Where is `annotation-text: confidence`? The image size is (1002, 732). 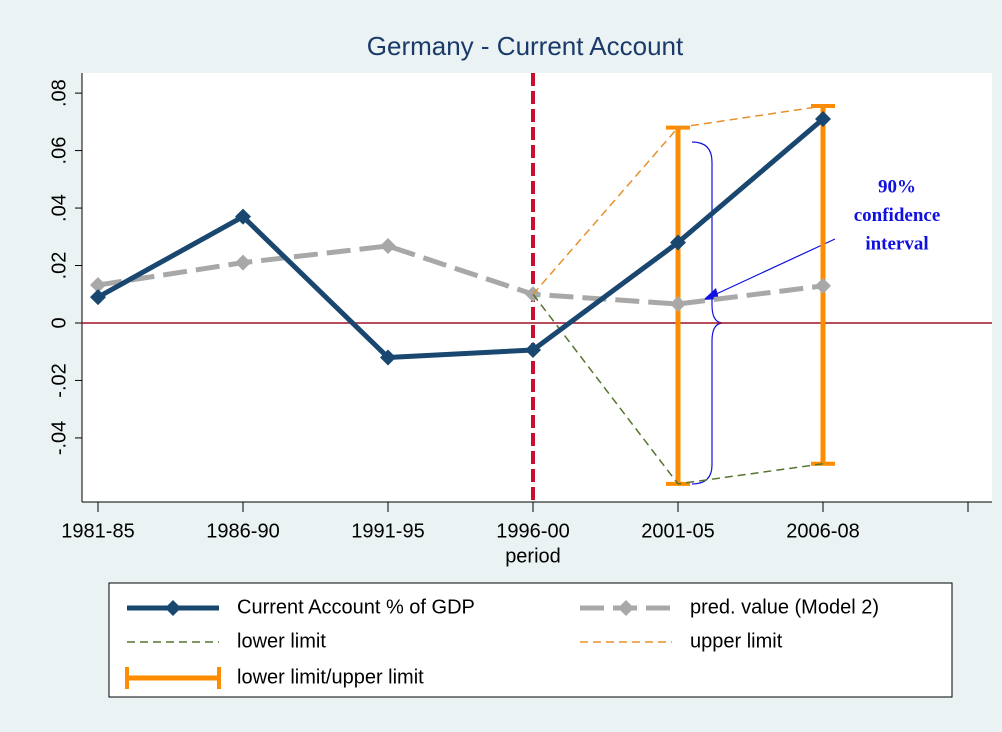
annotation-text: confidence is located at coordinates (897, 215).